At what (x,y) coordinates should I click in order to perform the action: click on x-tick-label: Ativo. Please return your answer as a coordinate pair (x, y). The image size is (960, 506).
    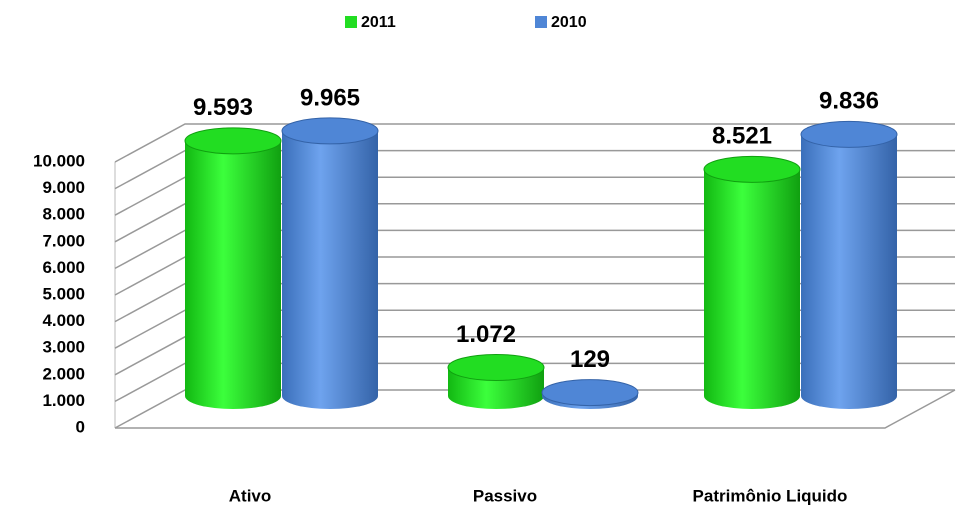
    Looking at the image, I should click on (250, 495).